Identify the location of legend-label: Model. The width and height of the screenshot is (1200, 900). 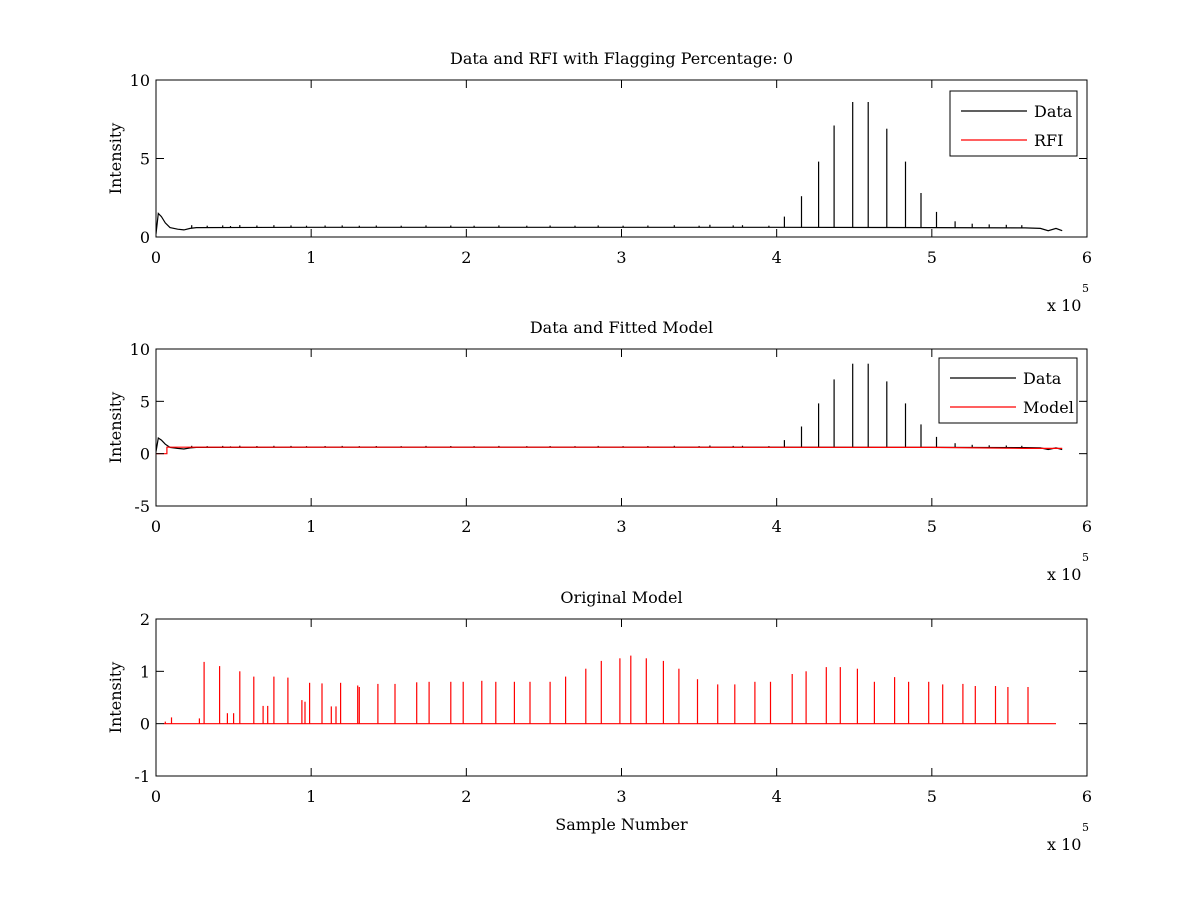
(1048, 407).